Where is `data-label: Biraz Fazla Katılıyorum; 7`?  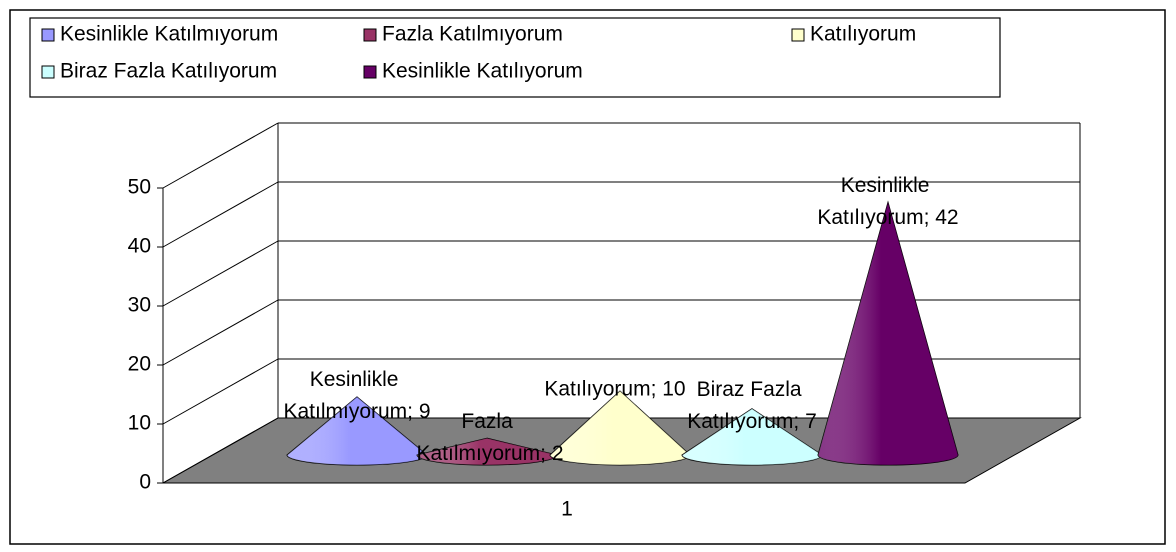
data-label: Biraz Fazla Katılıyorum; 7 is located at coordinates (752, 405).